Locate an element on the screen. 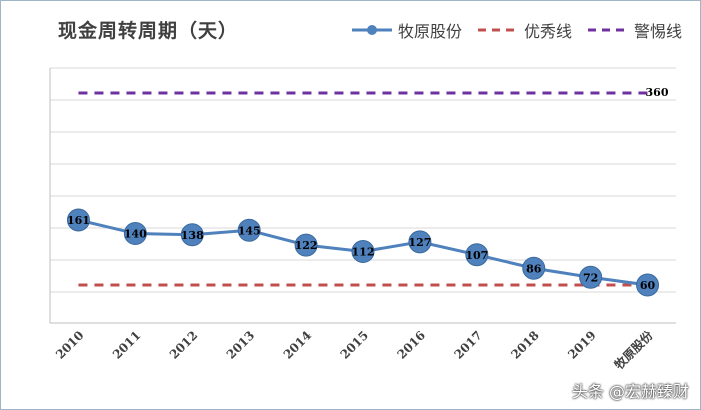  legend-marker-warning-line is located at coordinates (608, 30).